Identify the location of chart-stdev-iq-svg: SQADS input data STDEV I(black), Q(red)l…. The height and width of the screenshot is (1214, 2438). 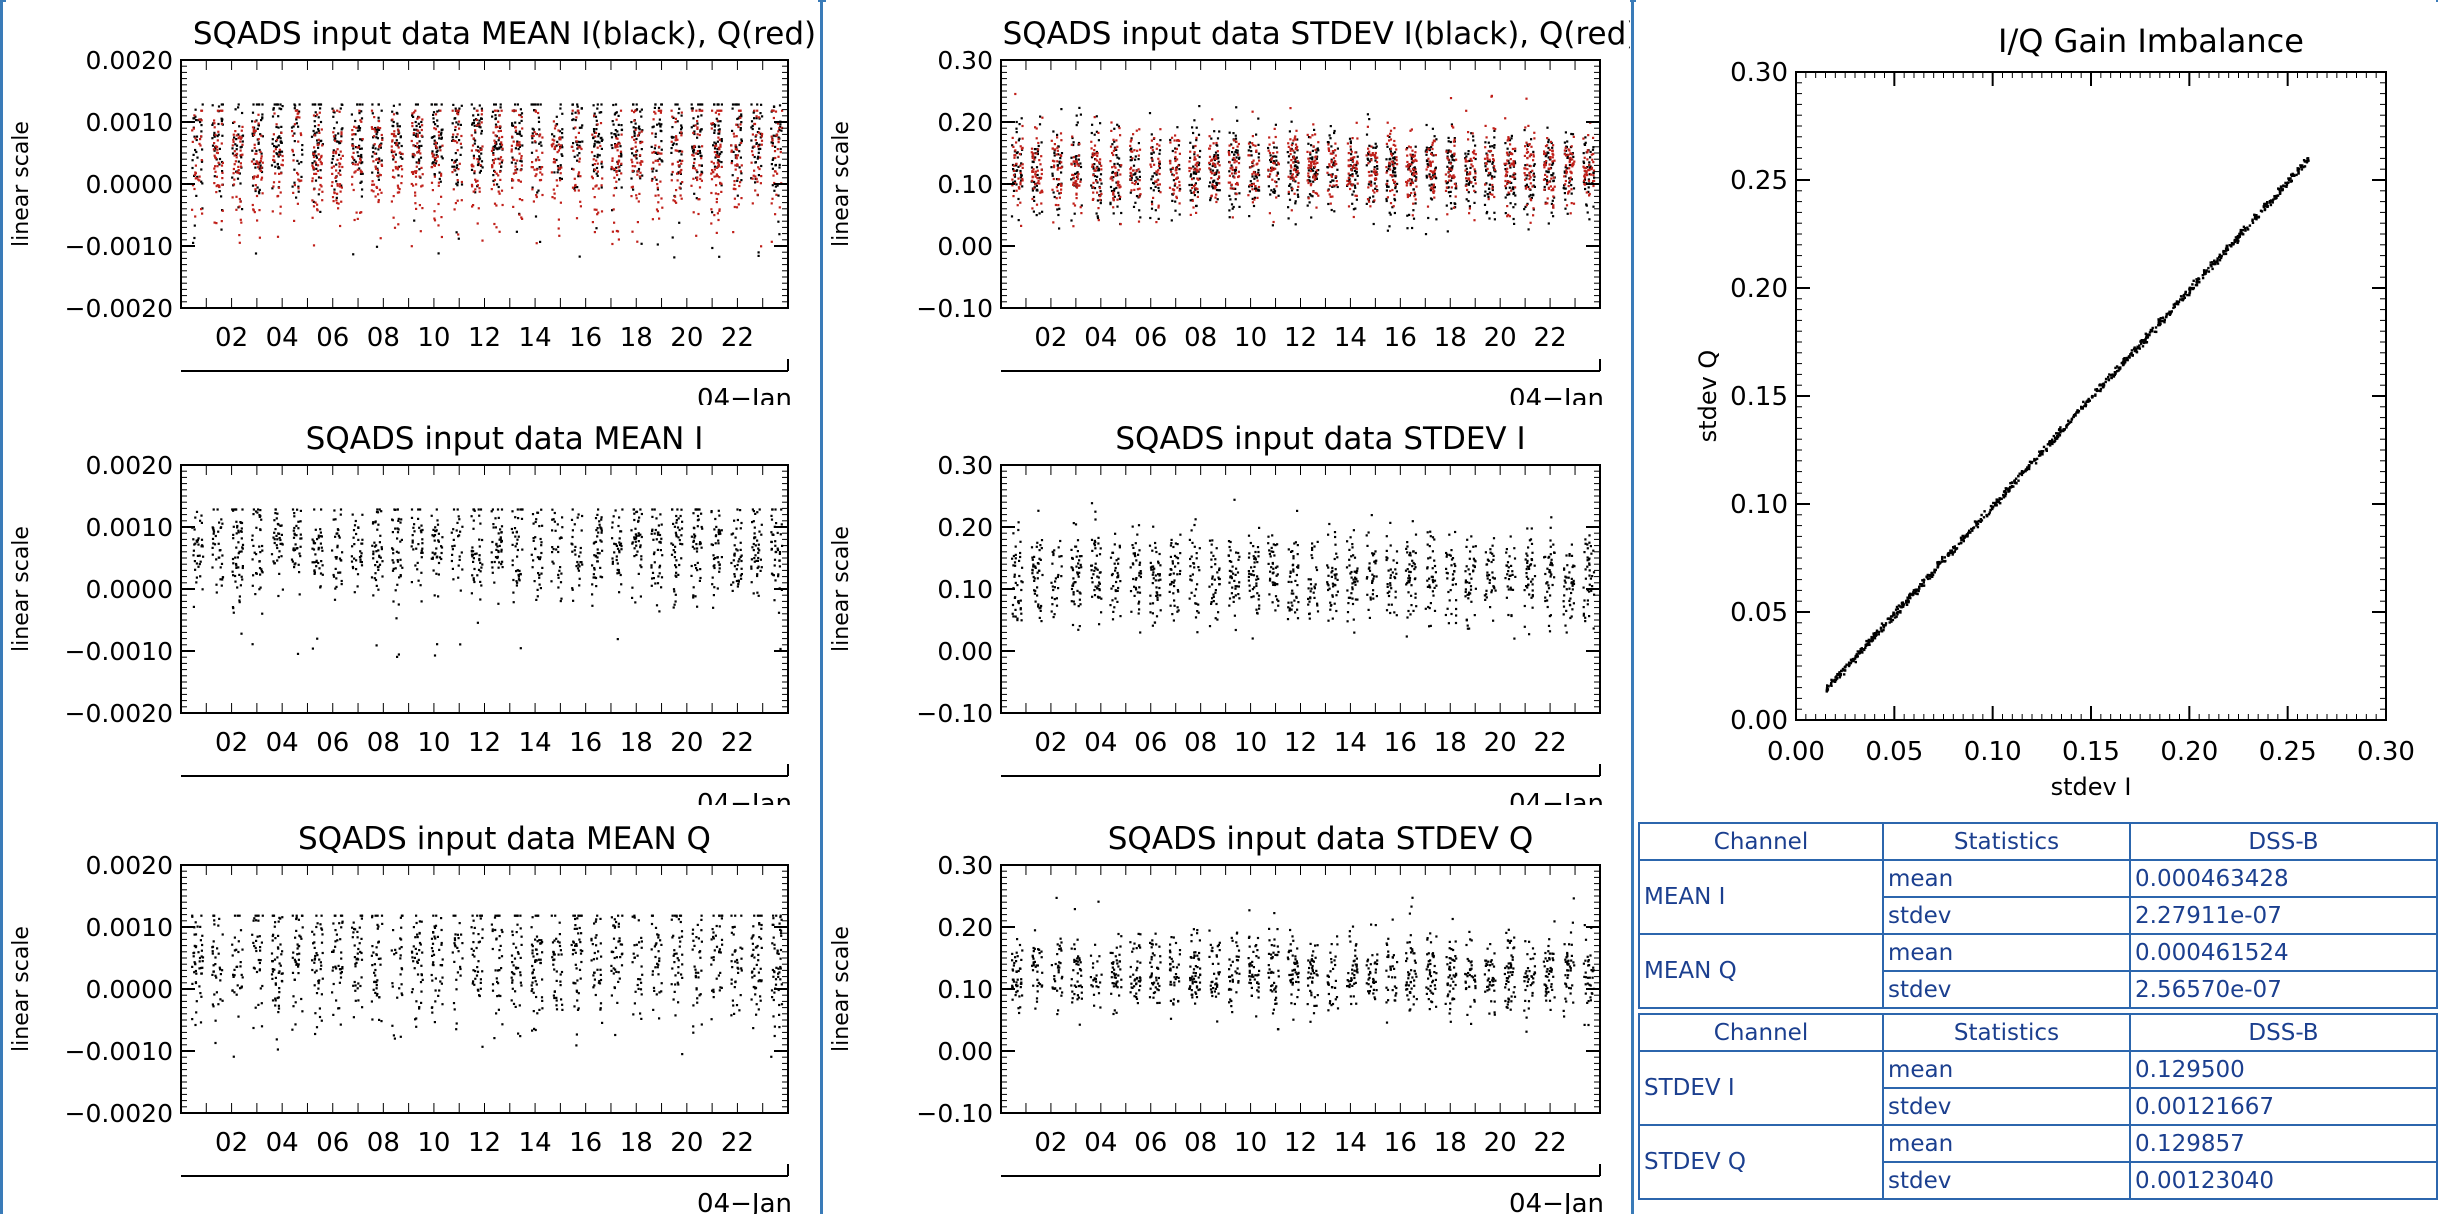
(1229, 210).